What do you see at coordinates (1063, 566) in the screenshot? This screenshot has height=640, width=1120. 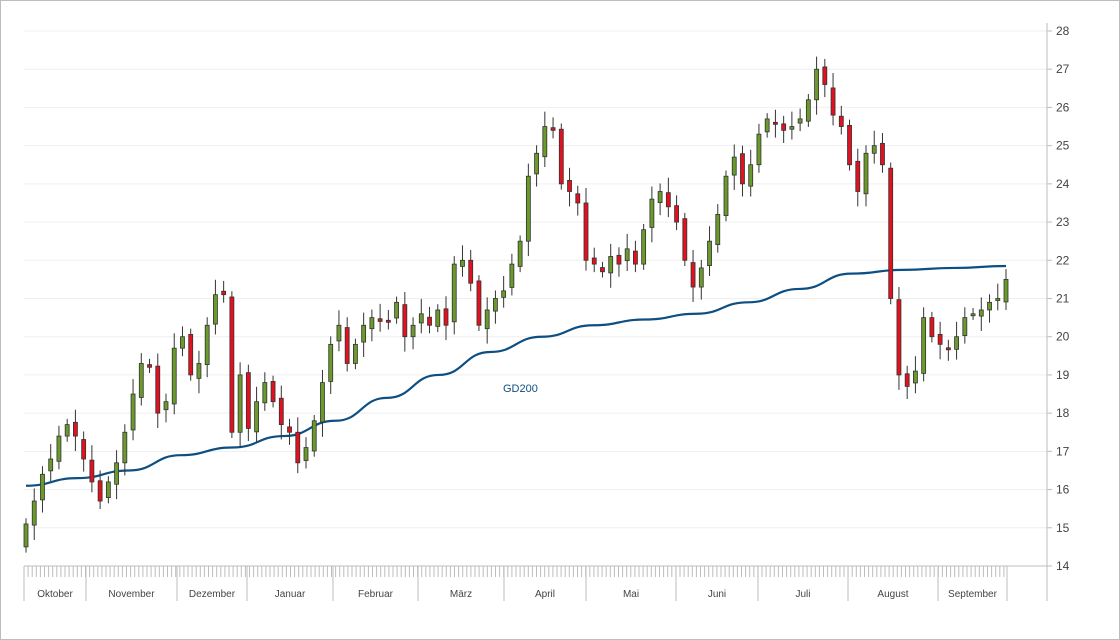 I see `y-tick-label: 14` at bounding box center [1063, 566].